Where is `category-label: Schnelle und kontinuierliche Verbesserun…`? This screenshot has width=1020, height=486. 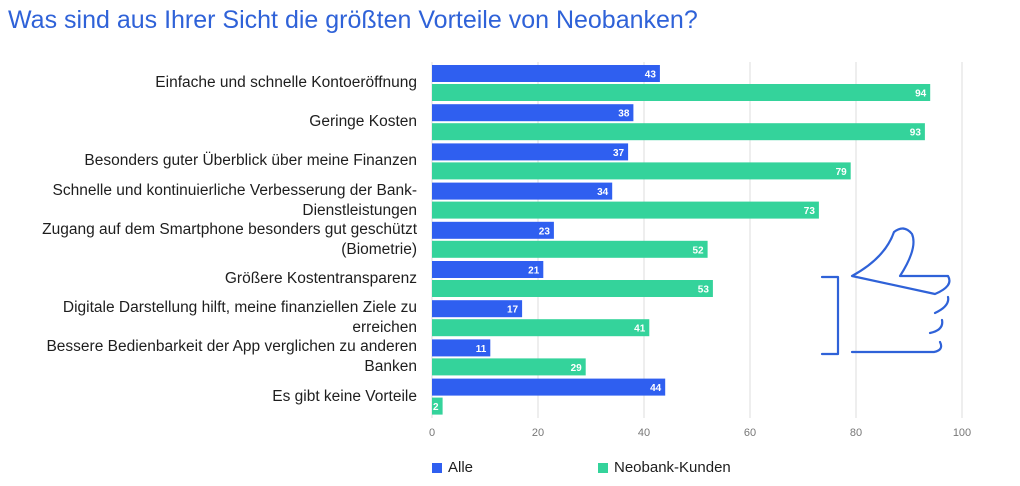 category-label: Schnelle und kontinuierliche Verbesserun… is located at coordinates (217, 201).